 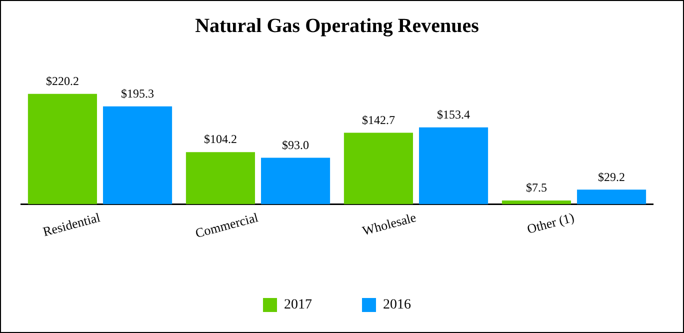 What do you see at coordinates (62, 81) in the screenshot?
I see `data-label: $220.2` at bounding box center [62, 81].